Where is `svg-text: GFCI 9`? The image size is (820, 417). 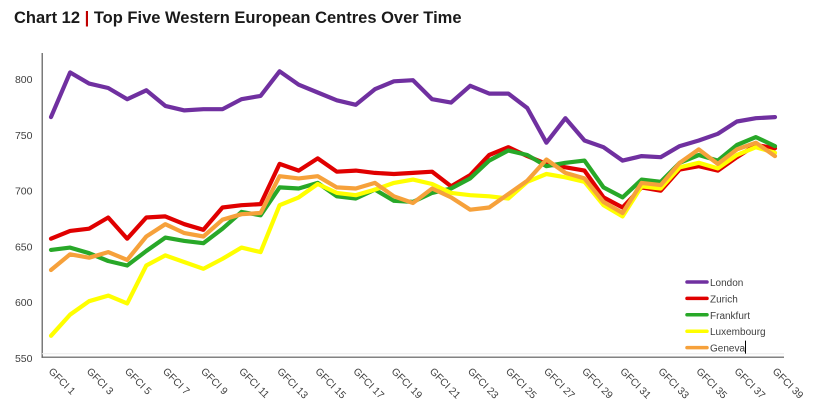
svg-text: GFCI 9 is located at coordinates (213, 381).